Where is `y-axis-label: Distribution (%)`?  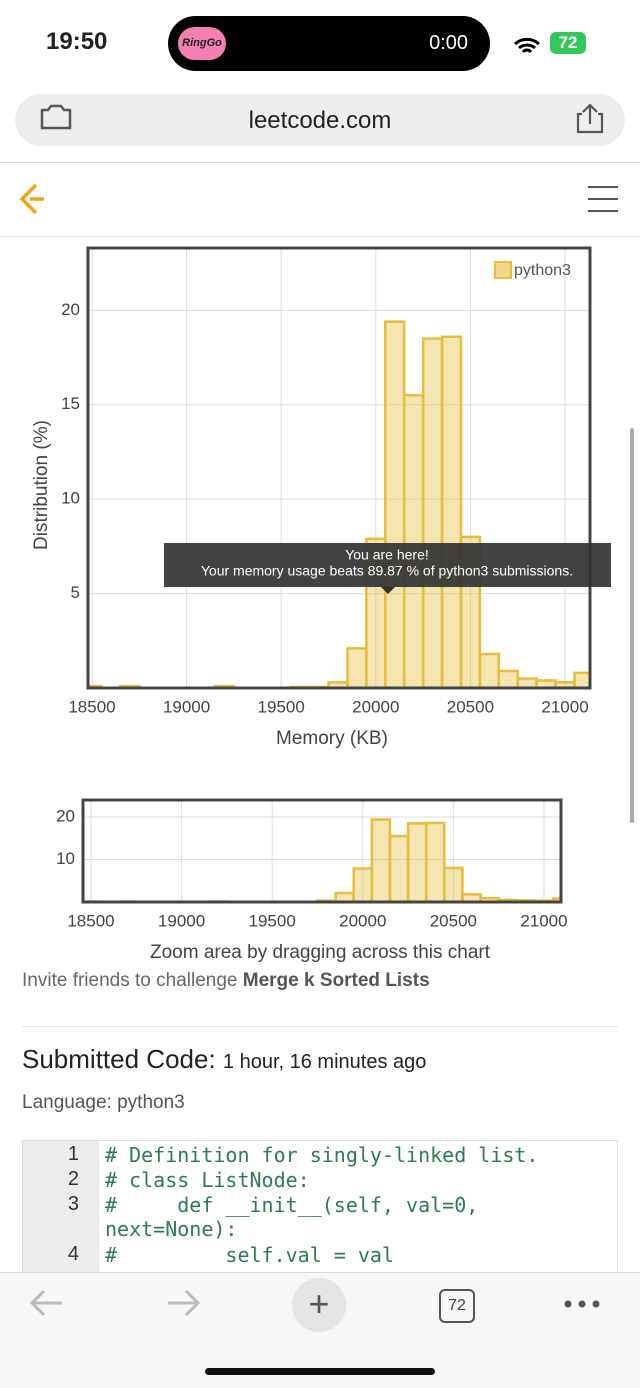 y-axis-label: Distribution (%) is located at coordinates (41, 485).